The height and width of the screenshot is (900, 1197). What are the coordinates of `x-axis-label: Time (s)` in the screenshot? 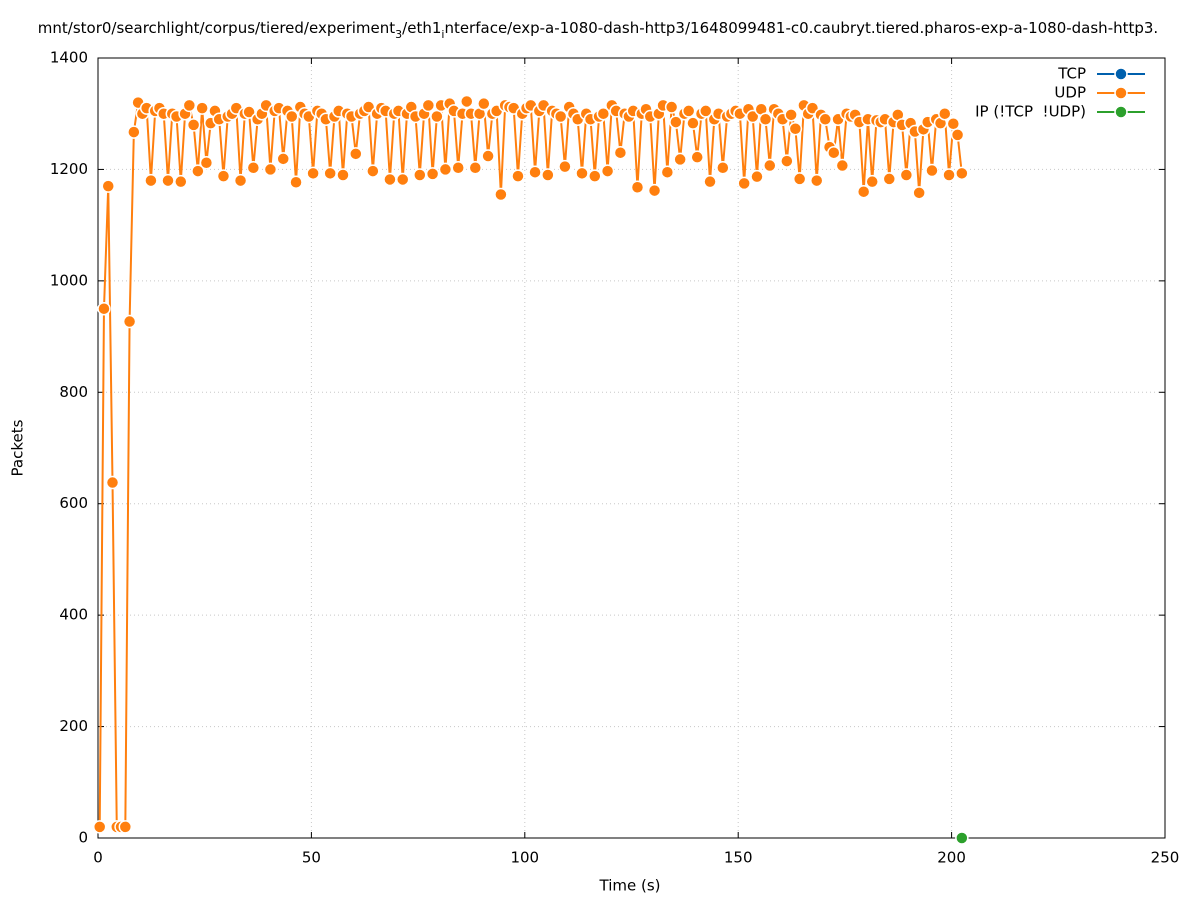 It's located at (630, 886).